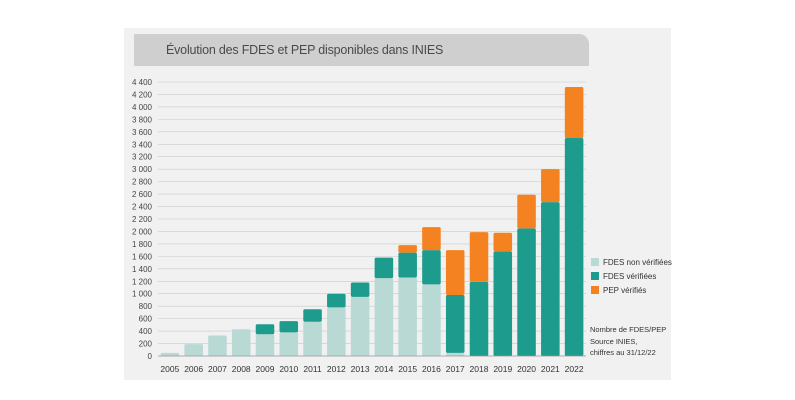 Image resolution: width=795 pixels, height=400 pixels. What do you see at coordinates (142, 244) in the screenshot?
I see `y-tick-label: 1 800` at bounding box center [142, 244].